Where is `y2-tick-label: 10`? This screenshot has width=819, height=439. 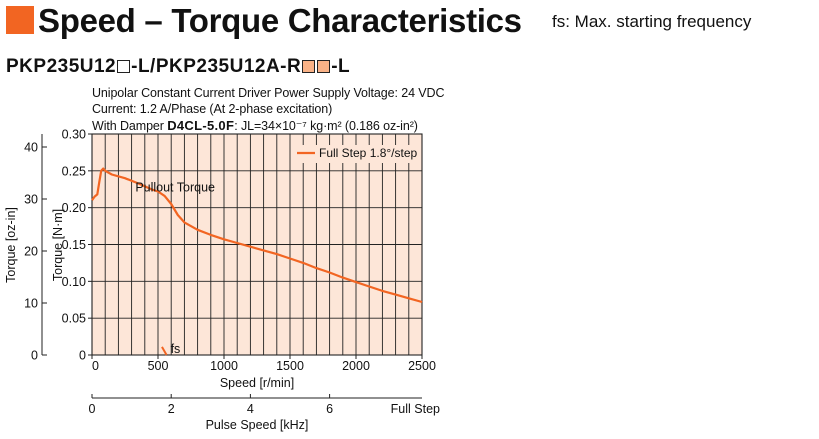
y2-tick-label: 10 is located at coordinates (31, 304).